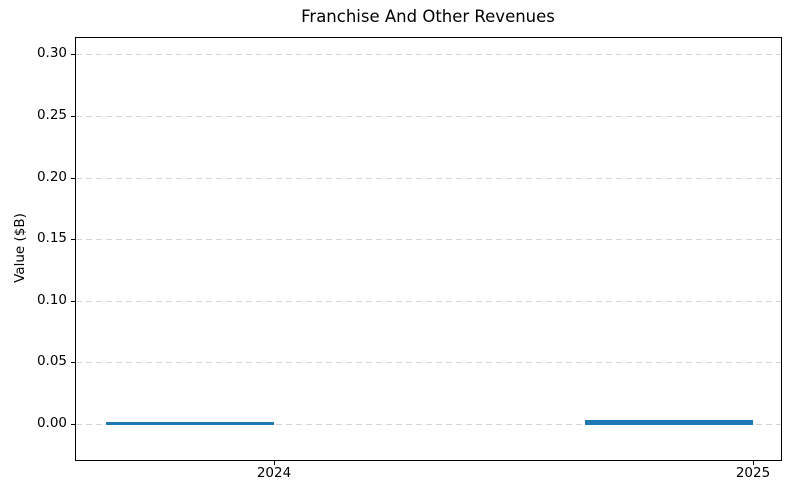  Describe the element at coordinates (51, 423) in the screenshot. I see `y-tick-label: 0.00` at that location.